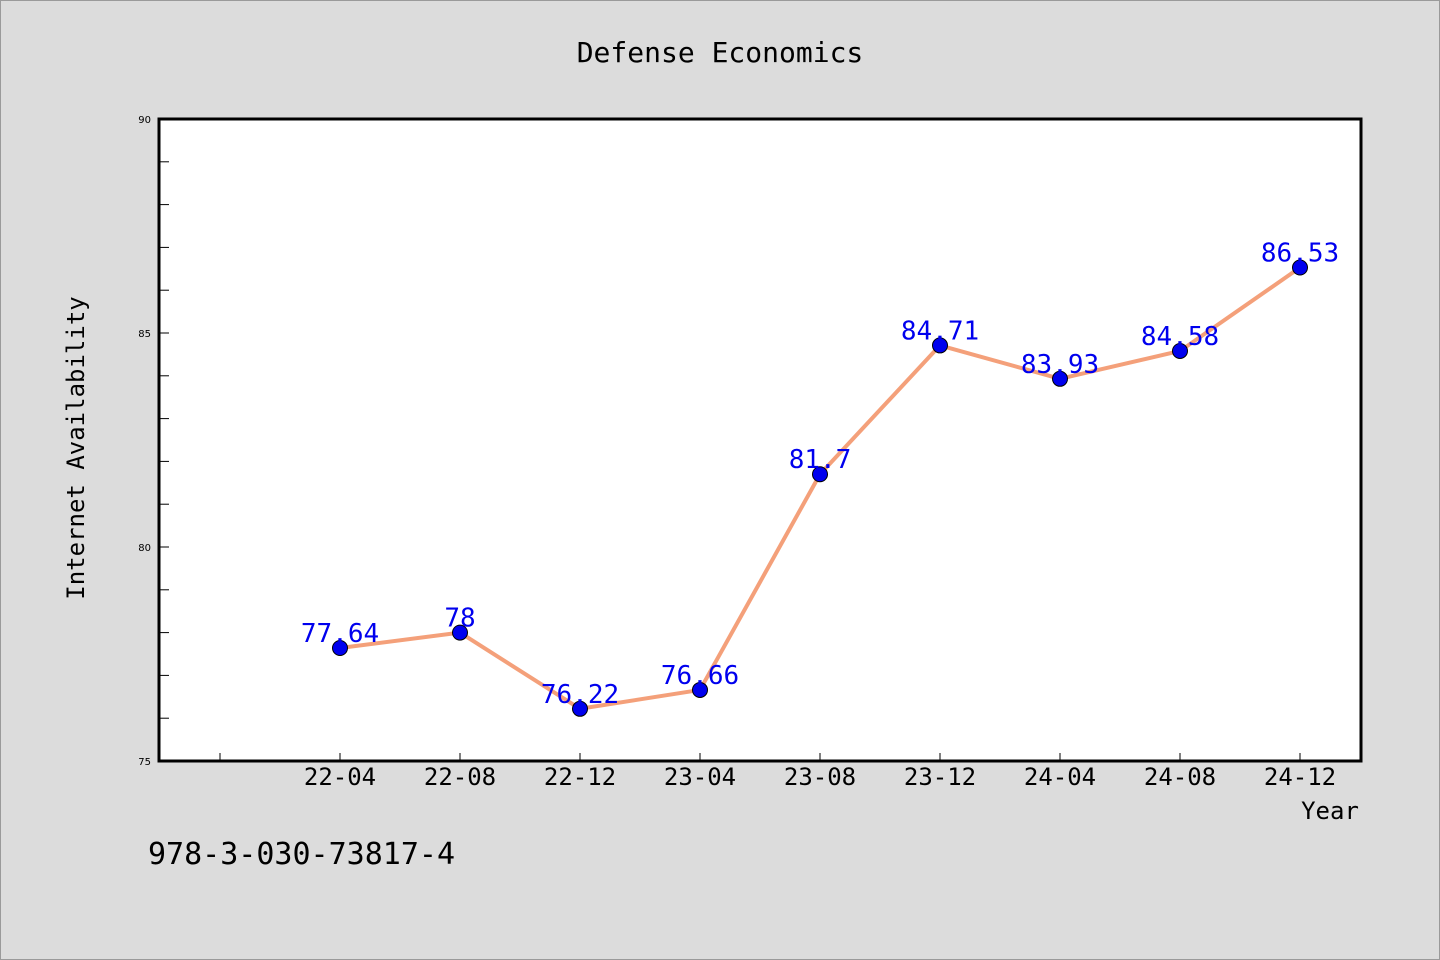  Describe the element at coordinates (153, 441) in the screenshot. I see `y-axis: 75 80 85 90` at that location.